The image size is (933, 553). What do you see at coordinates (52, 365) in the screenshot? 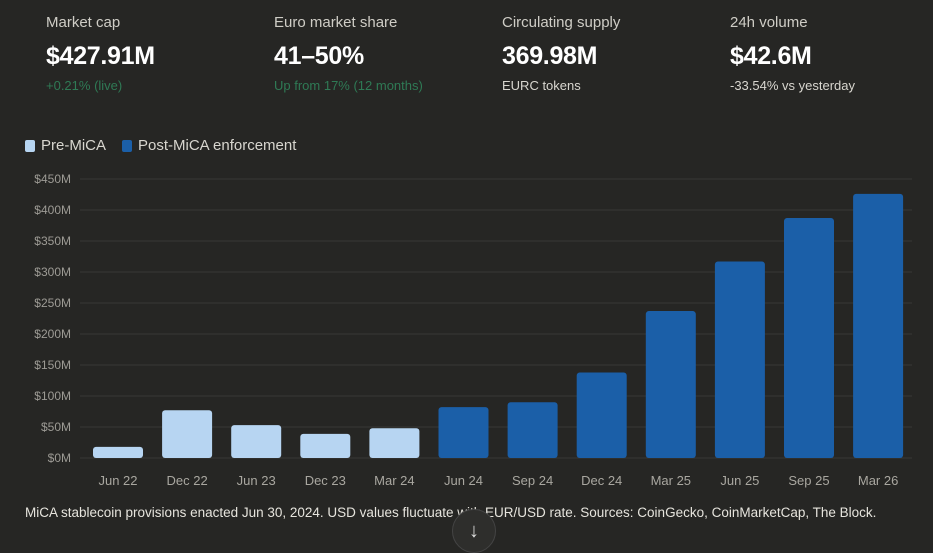
I see `y-tick-label: $150M` at bounding box center [52, 365].